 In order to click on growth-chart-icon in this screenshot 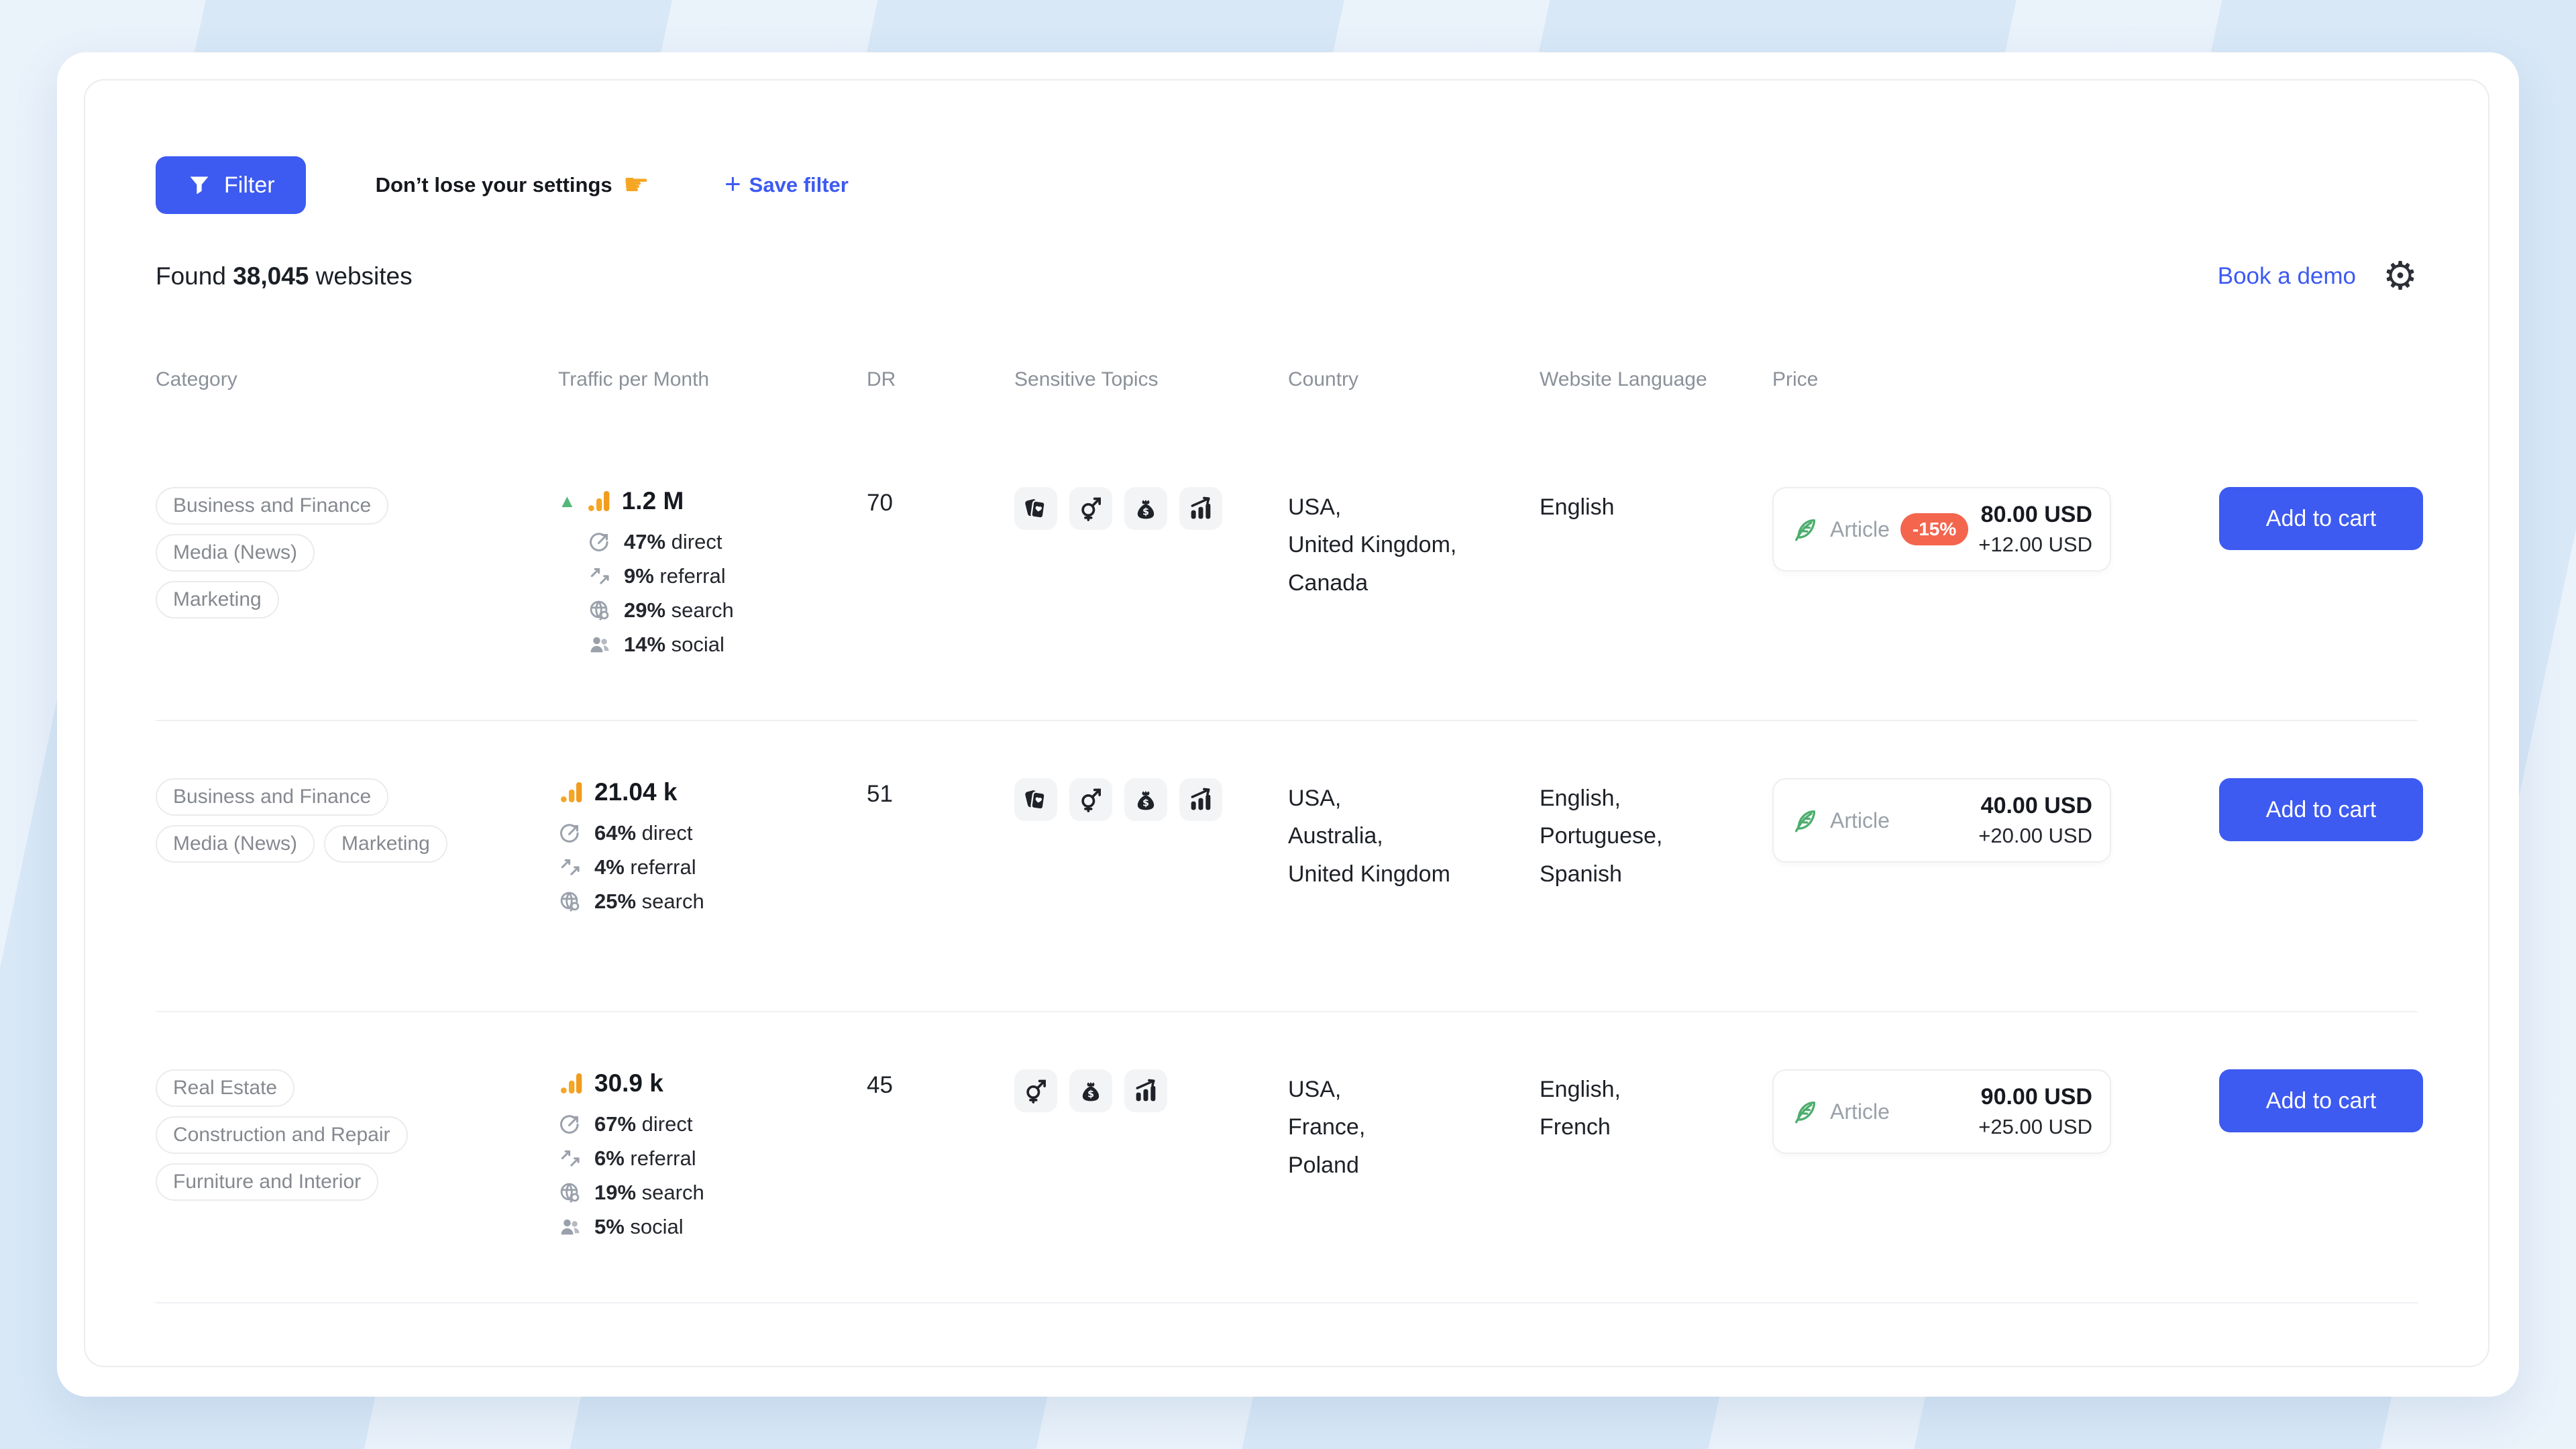, I will do `click(1145, 1090)`.